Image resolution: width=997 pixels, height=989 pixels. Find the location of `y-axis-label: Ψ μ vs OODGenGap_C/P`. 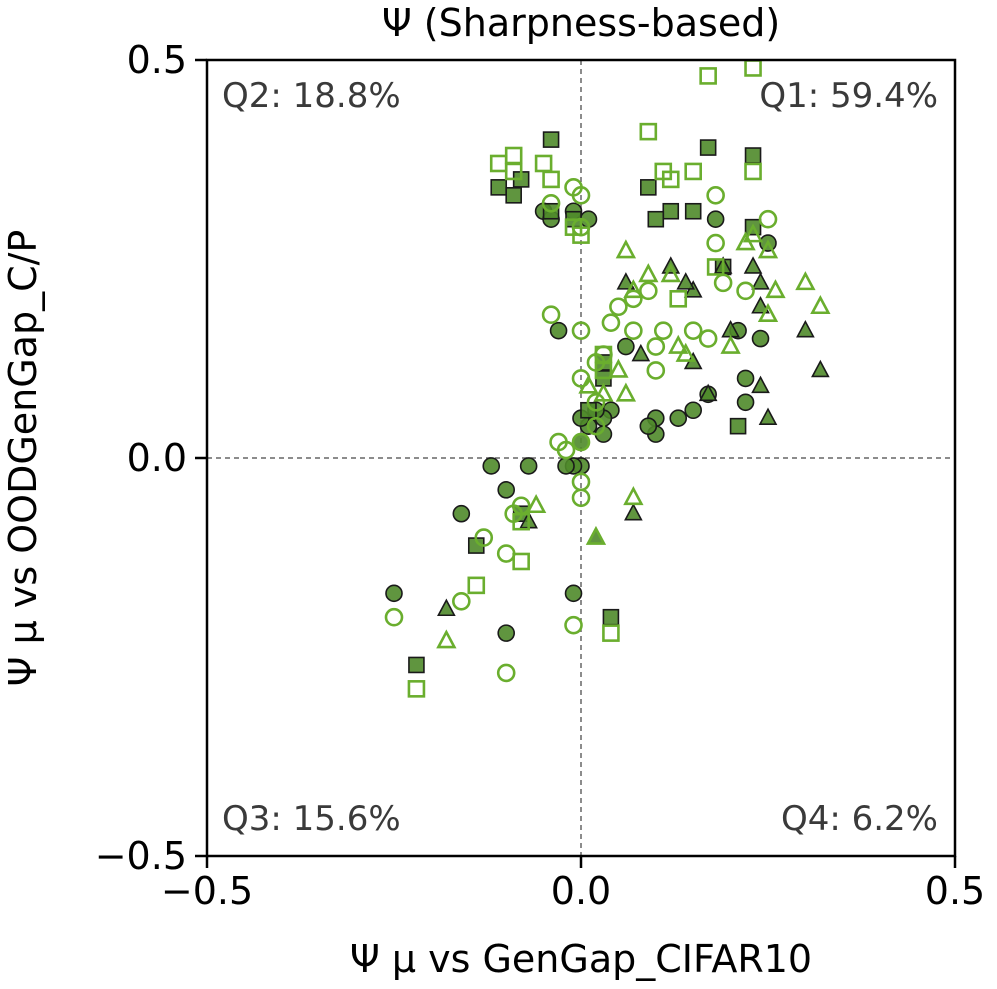

y-axis-label: Ψ μ vs OODGenGap_C/P is located at coordinates (23, 458).